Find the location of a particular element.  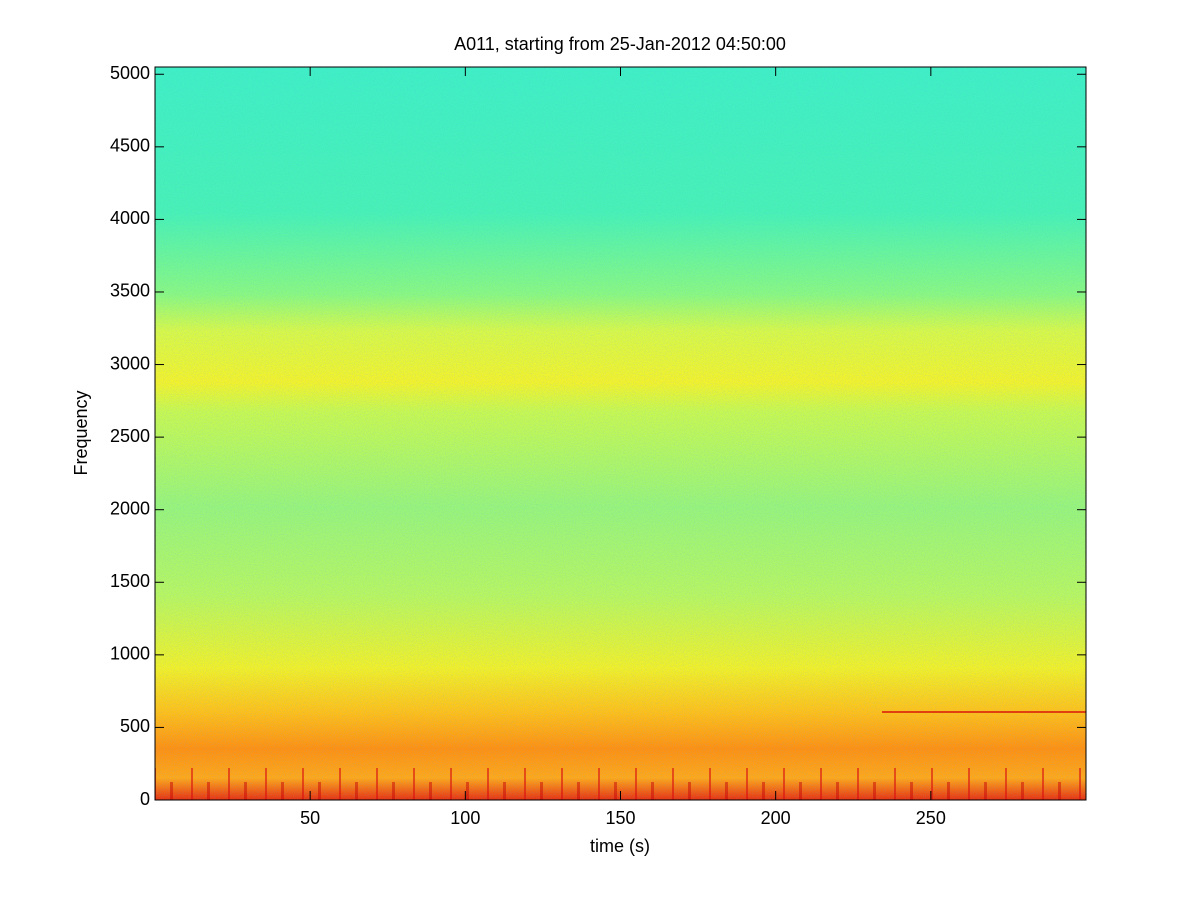

x-tick-label: 200 is located at coordinates (776, 818).